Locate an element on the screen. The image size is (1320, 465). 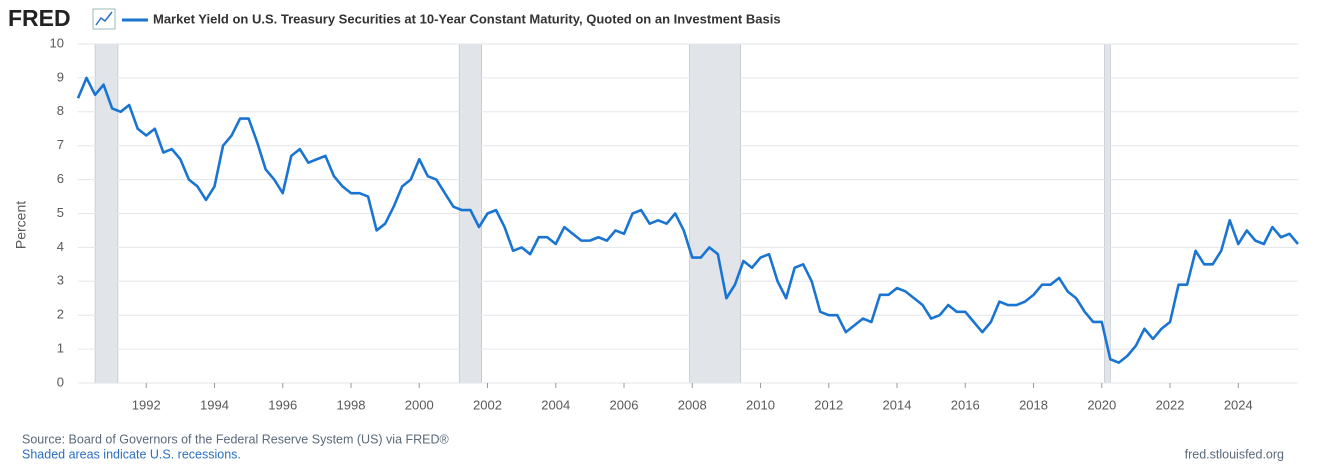
y-tick-label: 1 is located at coordinates (60, 348).